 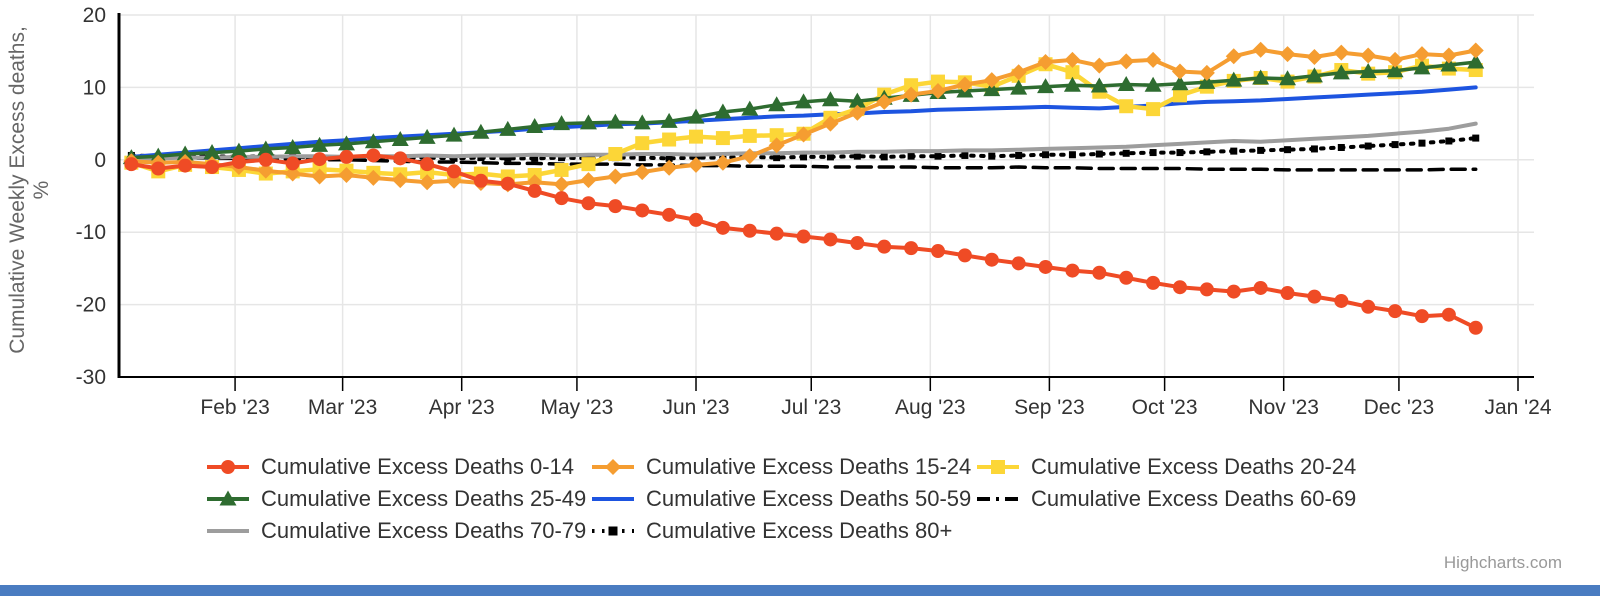 I want to click on legend-item-20-24: Cumulative Excess Deaths 20-24, so click(x=1165, y=467).